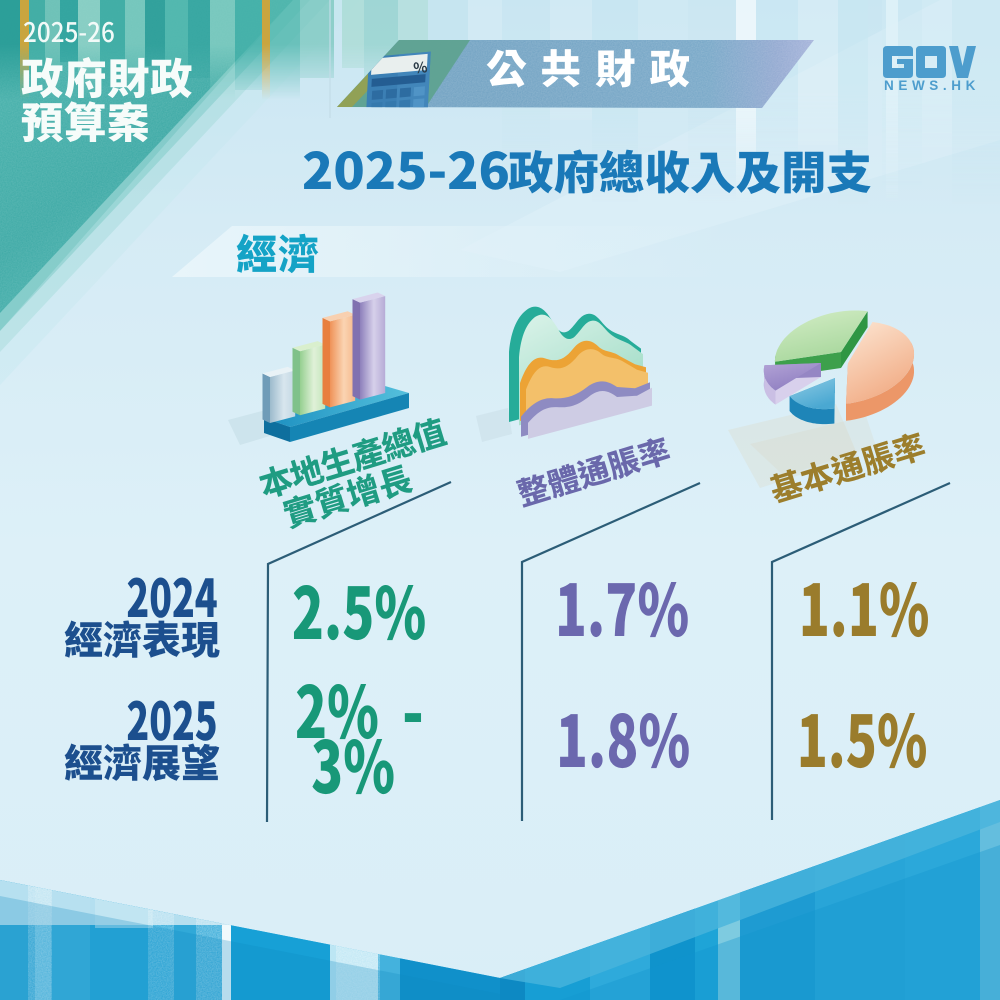 Image resolution: width=1000 pixels, height=1000 pixels. Describe the element at coordinates (932, 85) in the screenshot. I see `svg-text: NEWS.HK` at that location.